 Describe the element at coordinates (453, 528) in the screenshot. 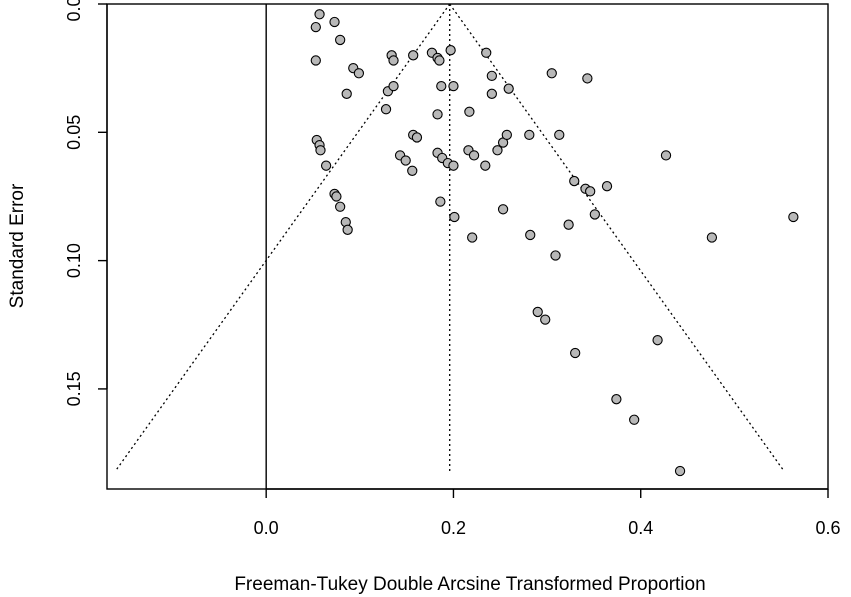

I see `x-tick-label: 0.2` at that location.